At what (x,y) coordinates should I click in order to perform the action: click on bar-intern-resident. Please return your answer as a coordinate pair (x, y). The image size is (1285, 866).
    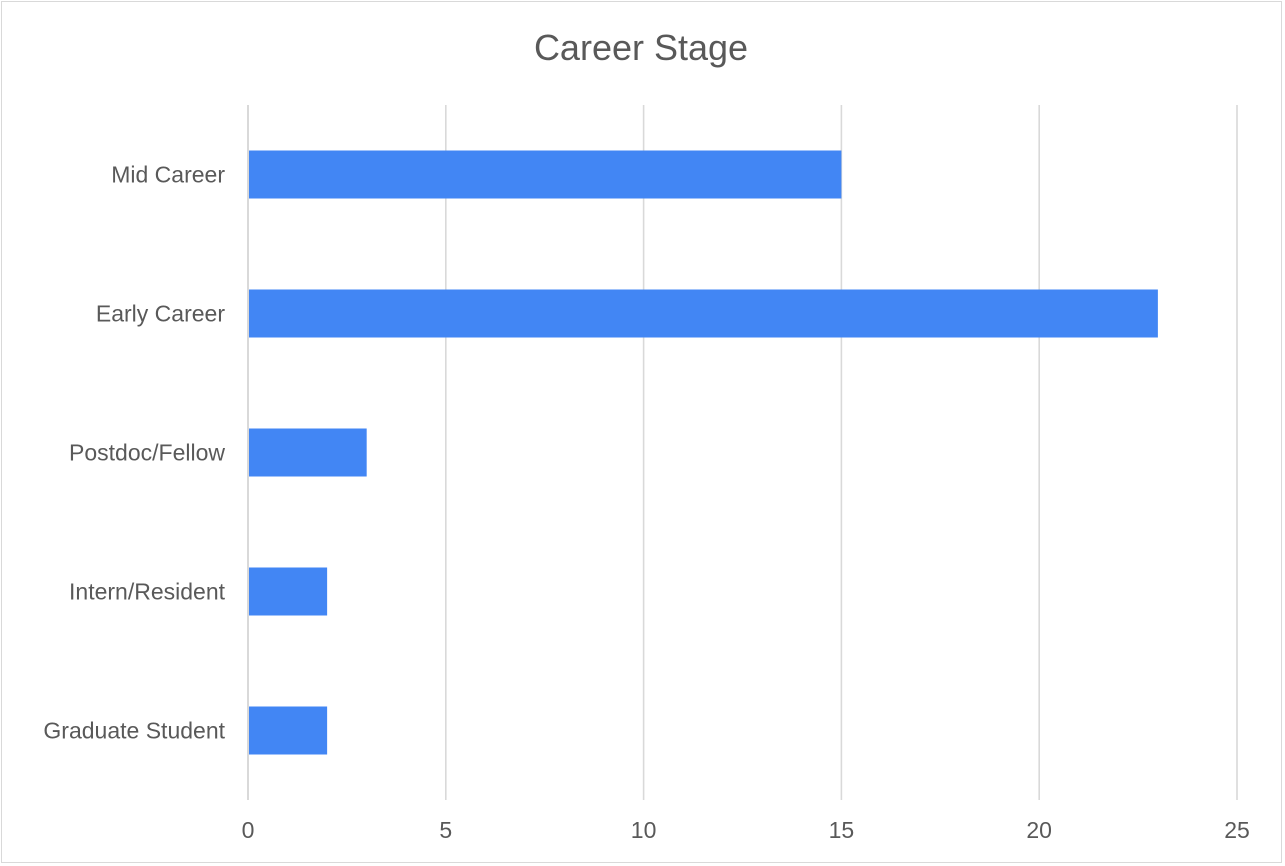
    Looking at the image, I should click on (288, 591).